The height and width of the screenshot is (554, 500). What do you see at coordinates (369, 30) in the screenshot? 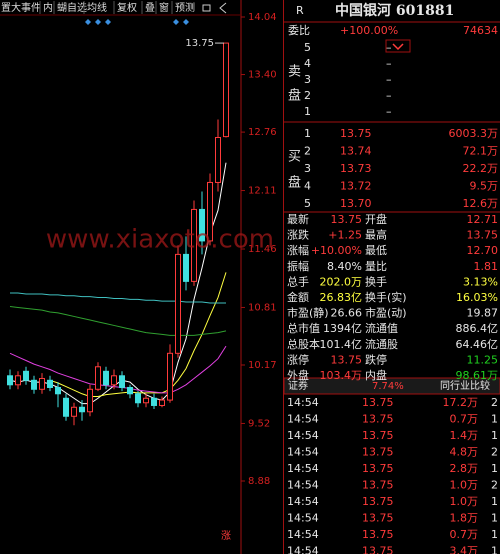
I see `weibi-pct: +100.00%` at bounding box center [369, 30].